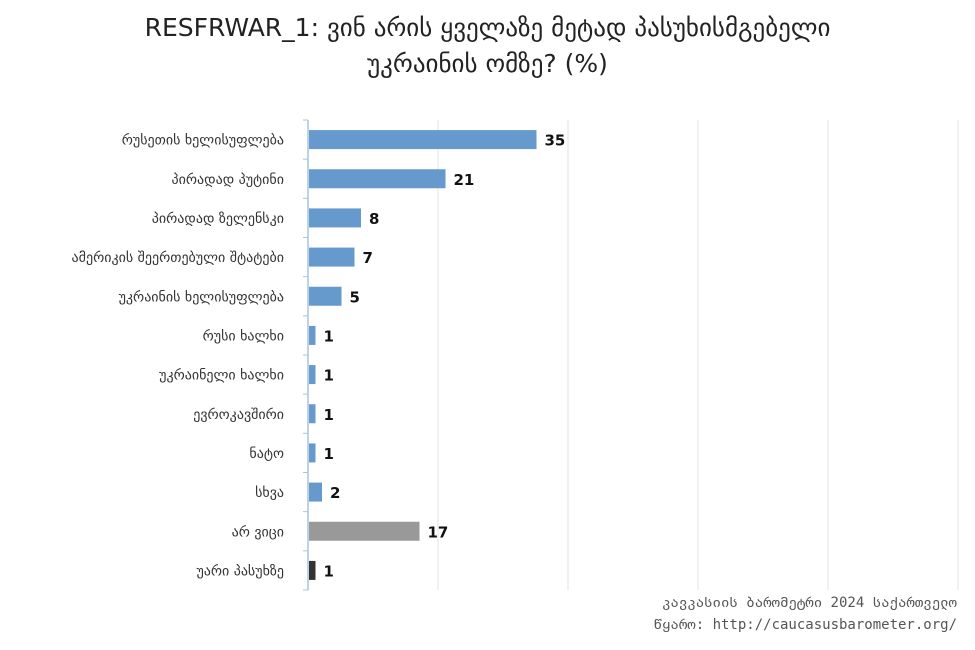 The height and width of the screenshot is (650, 975). Describe the element at coordinates (178, 257) in the screenshot. I see `category-label: ამერიკის შეერთებული შტატები` at that location.